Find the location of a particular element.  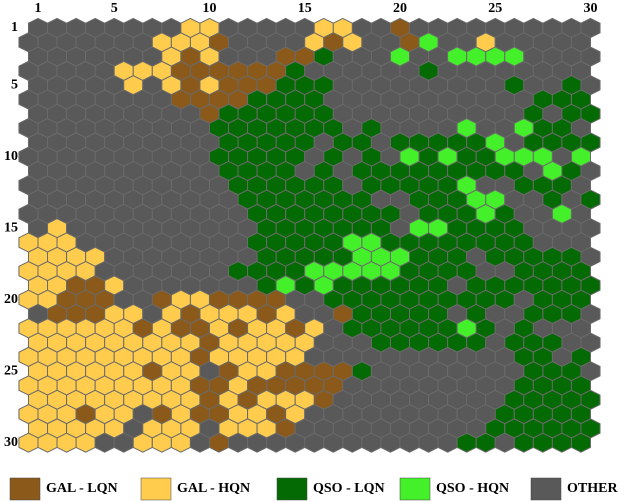

y-tick-label: 25 is located at coordinates (11, 370).